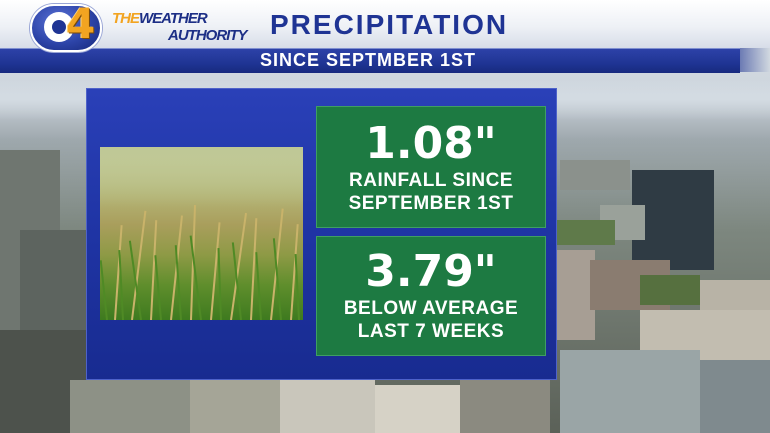 The image size is (770, 433). I want to click on stat-value: 3.79", so click(431, 271).